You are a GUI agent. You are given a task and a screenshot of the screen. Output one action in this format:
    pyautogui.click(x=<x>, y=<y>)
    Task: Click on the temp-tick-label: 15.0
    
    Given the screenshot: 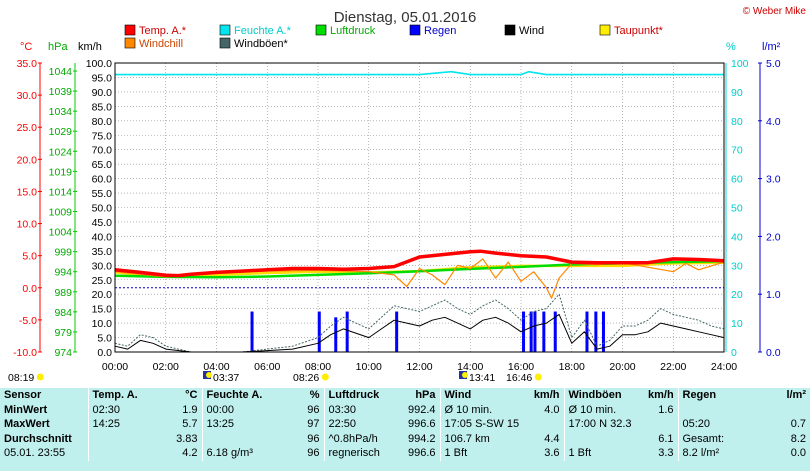 What is the action you would take?
    pyautogui.click(x=27, y=192)
    